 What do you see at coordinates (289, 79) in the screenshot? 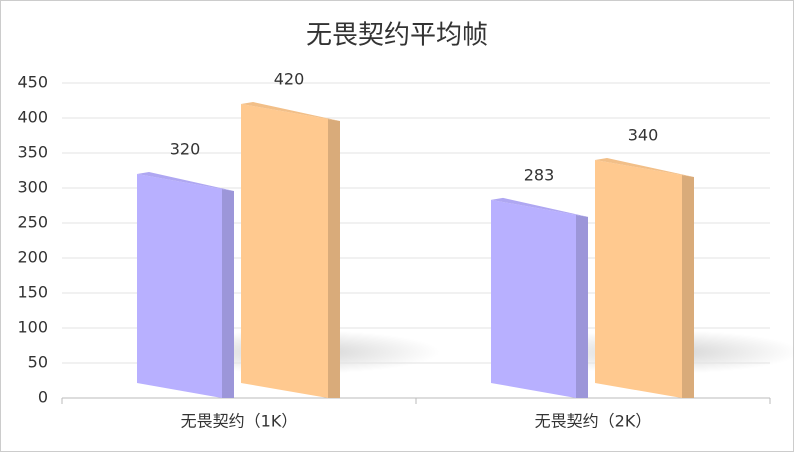
I see `data-label: 420` at bounding box center [289, 79].